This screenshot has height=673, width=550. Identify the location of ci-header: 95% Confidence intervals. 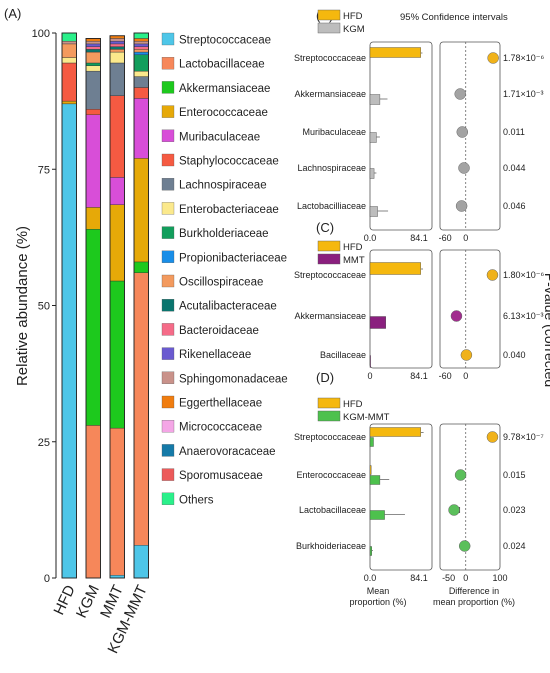
(454, 17).